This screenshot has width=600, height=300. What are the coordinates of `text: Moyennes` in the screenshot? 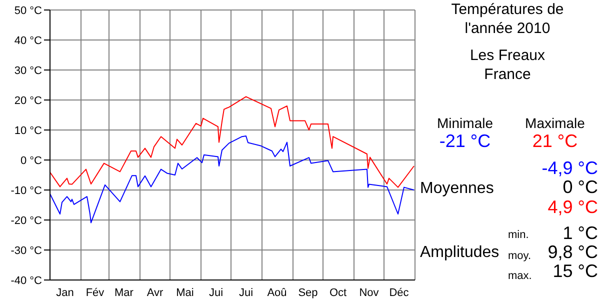 It's located at (457, 189).